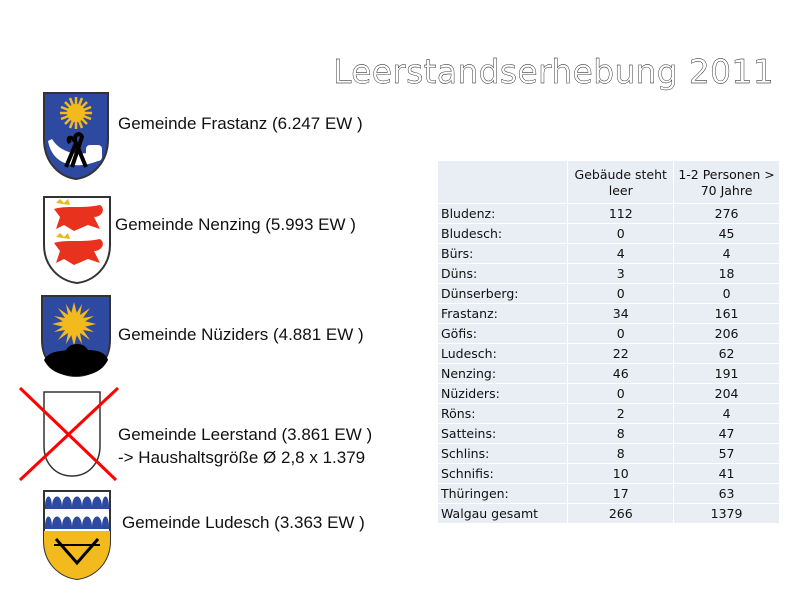 The width and height of the screenshot is (800, 600). What do you see at coordinates (726, 453) in the screenshot?
I see `row-personen: 57` at bounding box center [726, 453].